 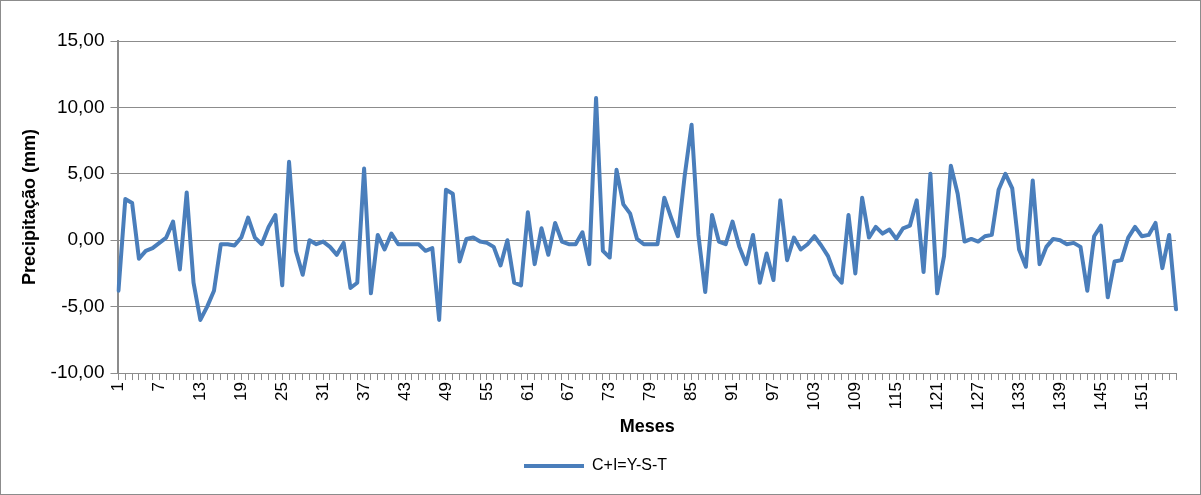 What do you see at coordinates (1141, 396) in the screenshot?
I see `x-tick-label: 151` at bounding box center [1141, 396].